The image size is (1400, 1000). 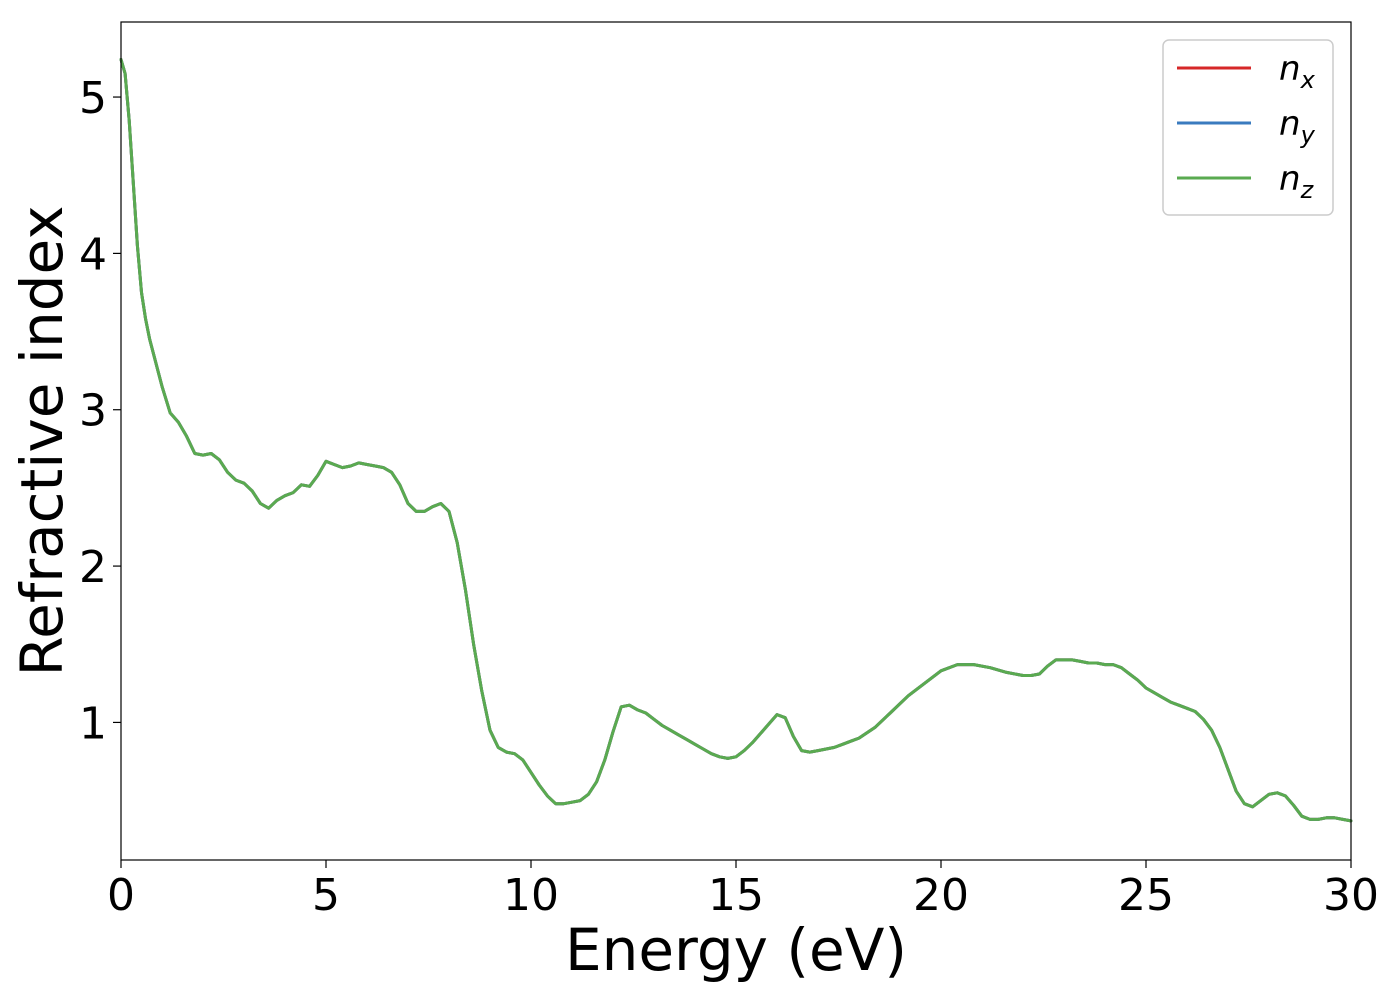 I want to click on legend-entry-label: ny, so click(x=1297, y=126).